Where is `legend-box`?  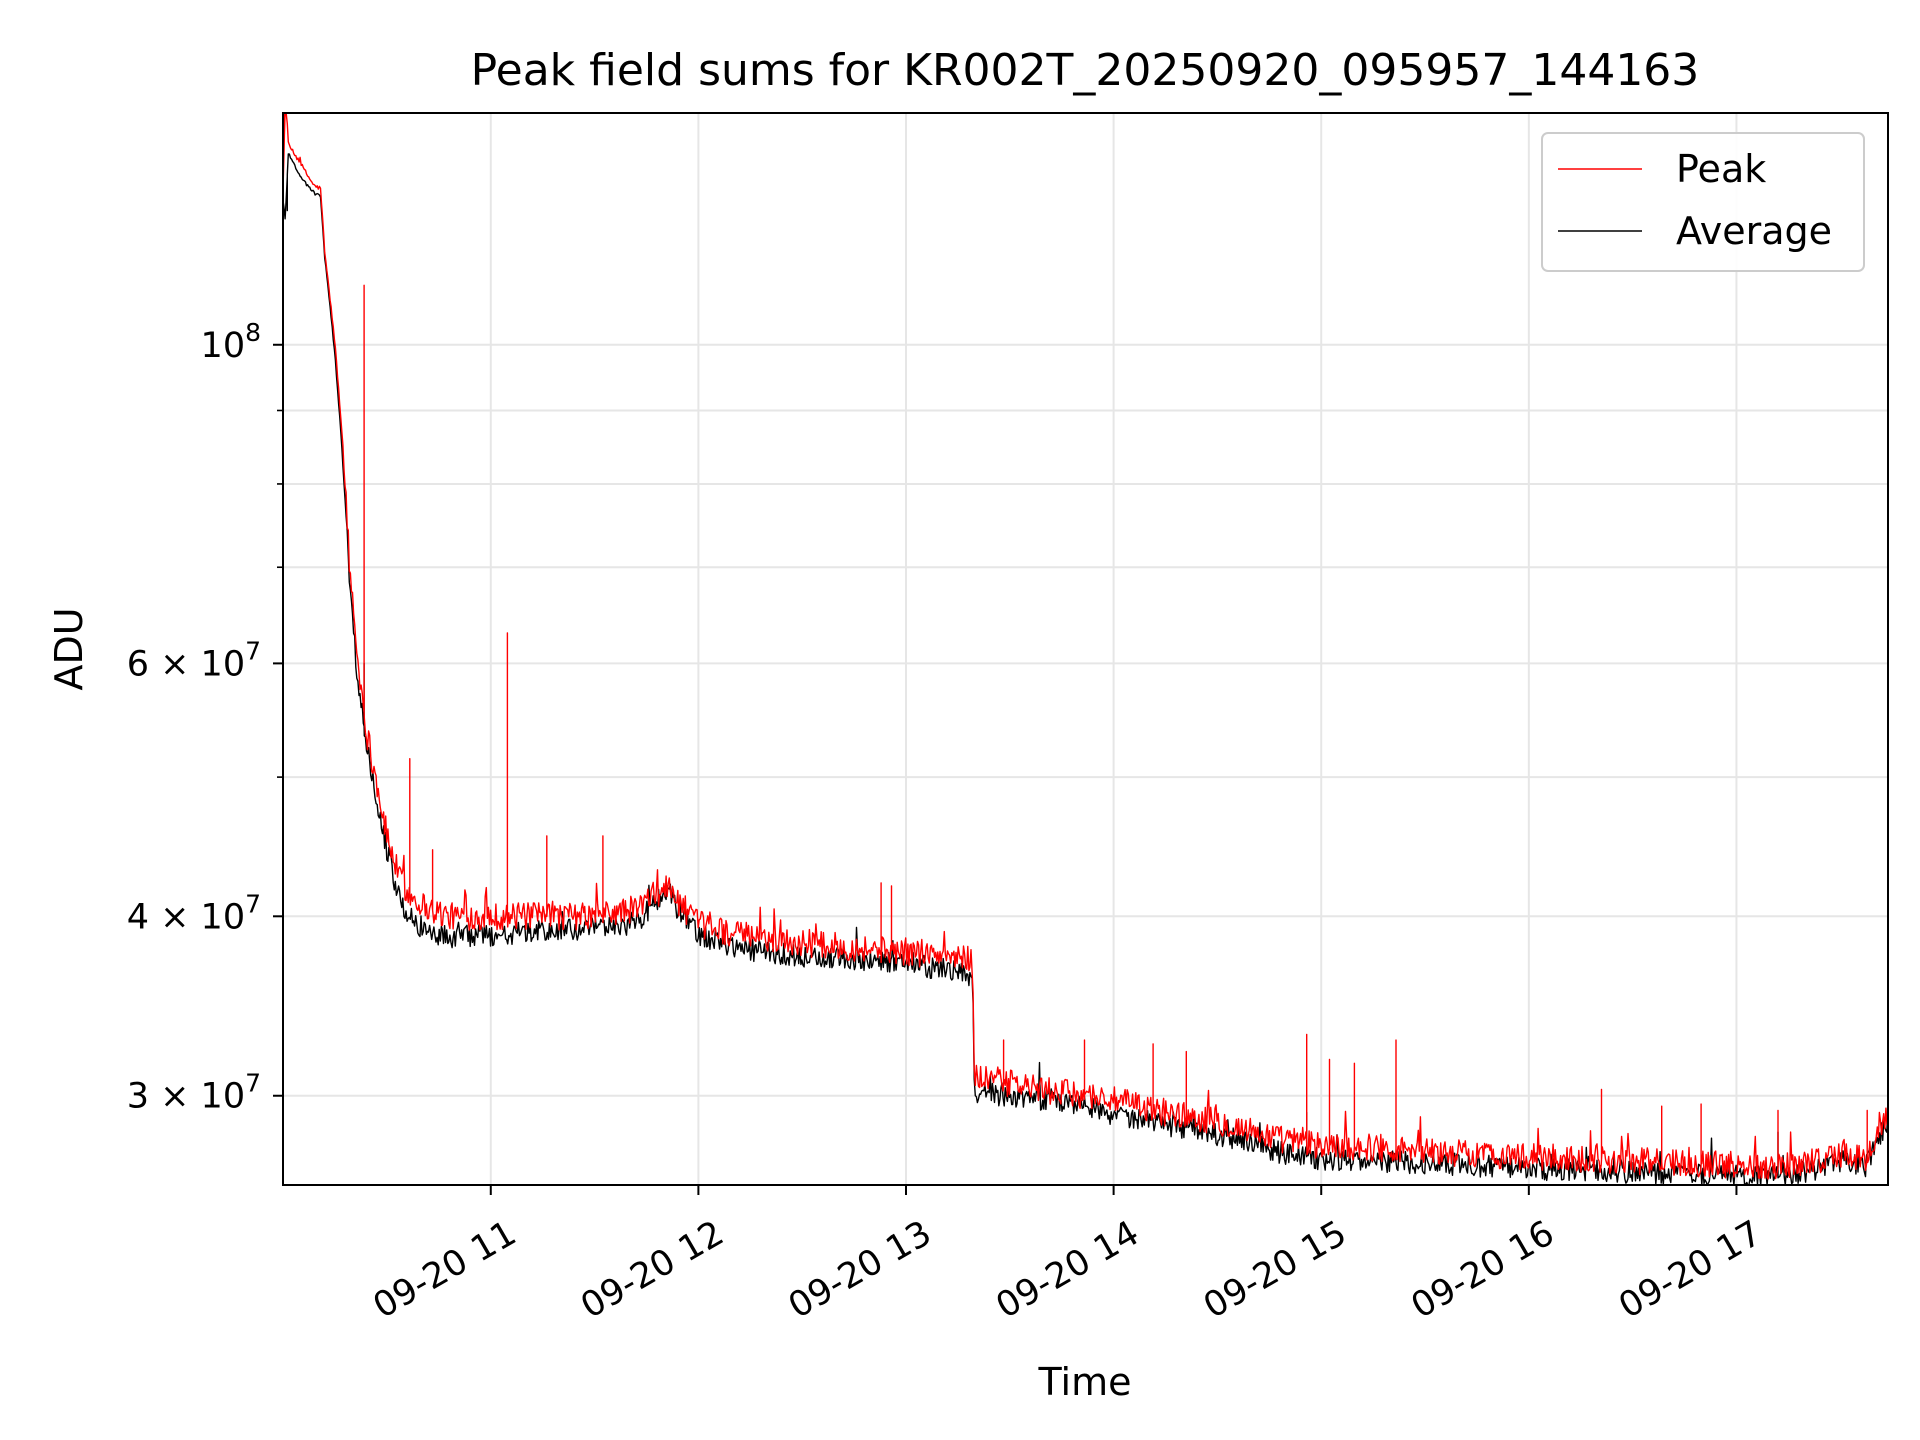 legend-box is located at coordinates (1703, 202).